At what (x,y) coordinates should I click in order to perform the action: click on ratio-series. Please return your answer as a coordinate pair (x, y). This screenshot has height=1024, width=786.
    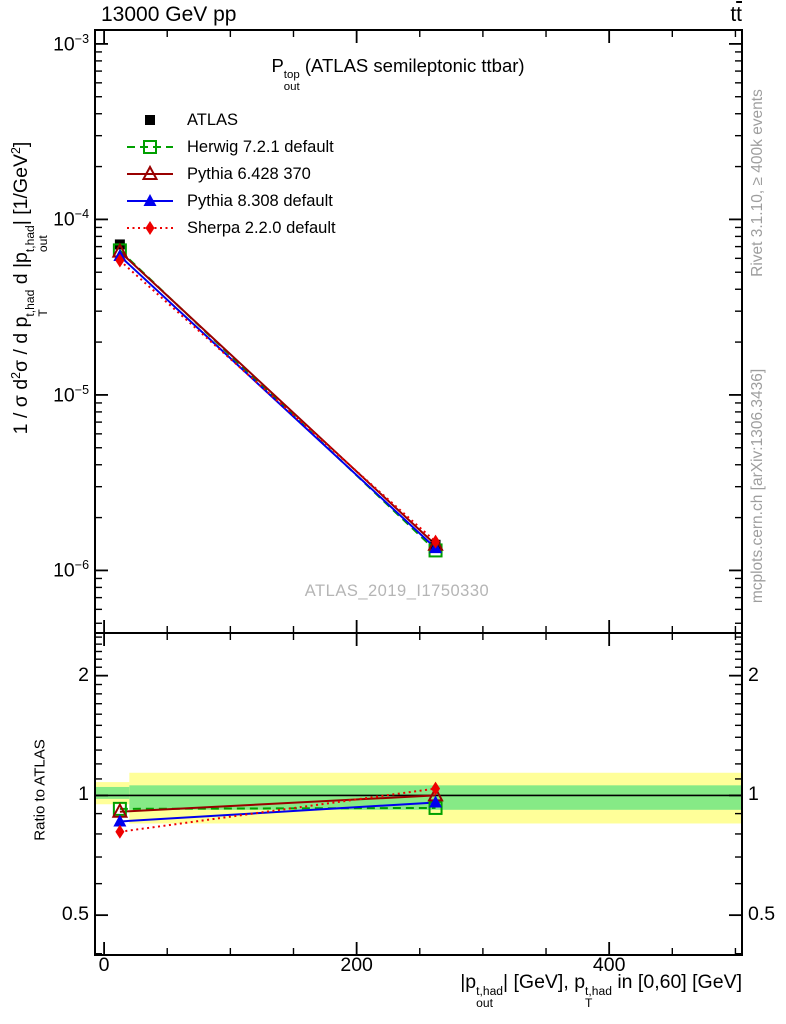
    Looking at the image, I should click on (277, 810).